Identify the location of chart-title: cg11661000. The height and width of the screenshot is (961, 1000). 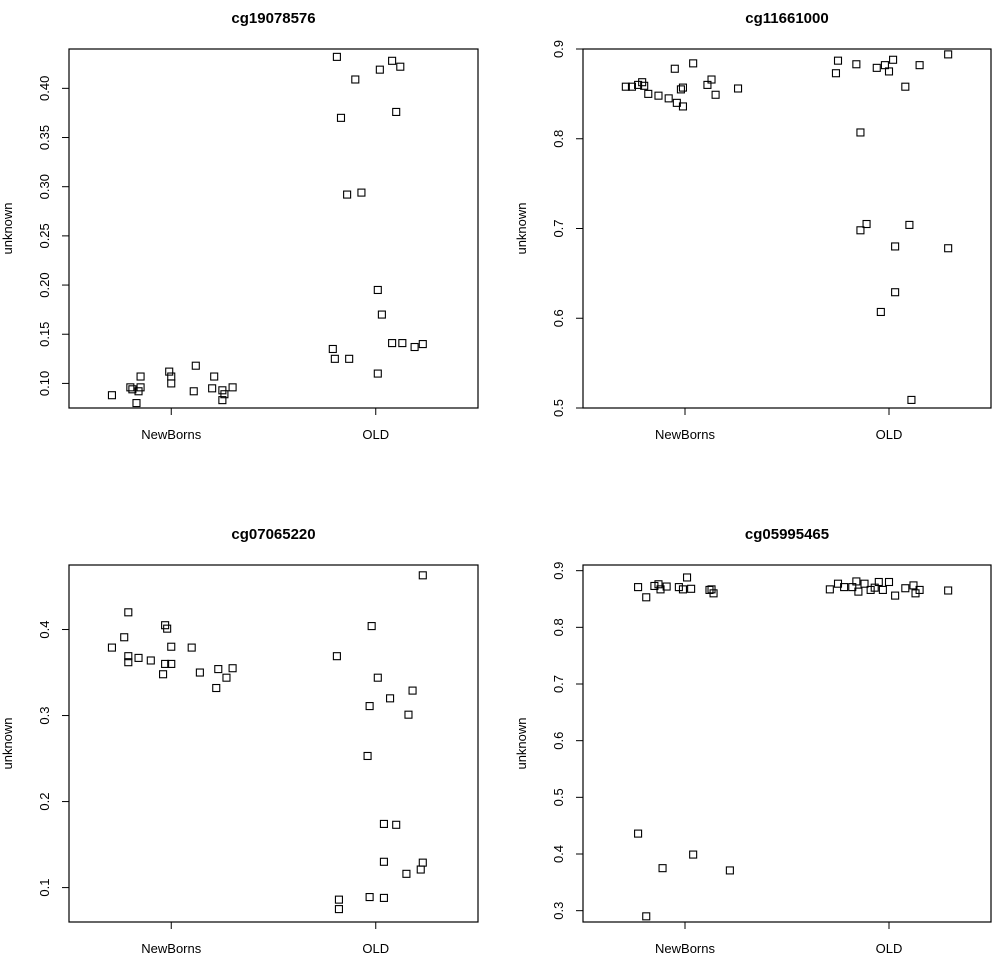
(786, 18).